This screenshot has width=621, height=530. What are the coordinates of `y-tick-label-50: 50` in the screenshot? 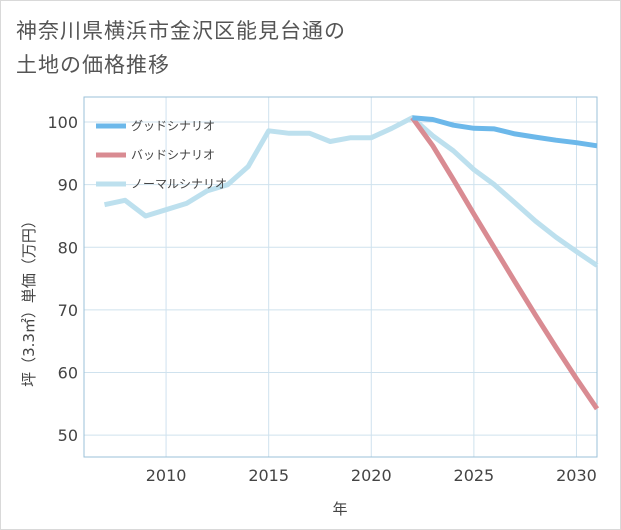 It's located at (68, 435).